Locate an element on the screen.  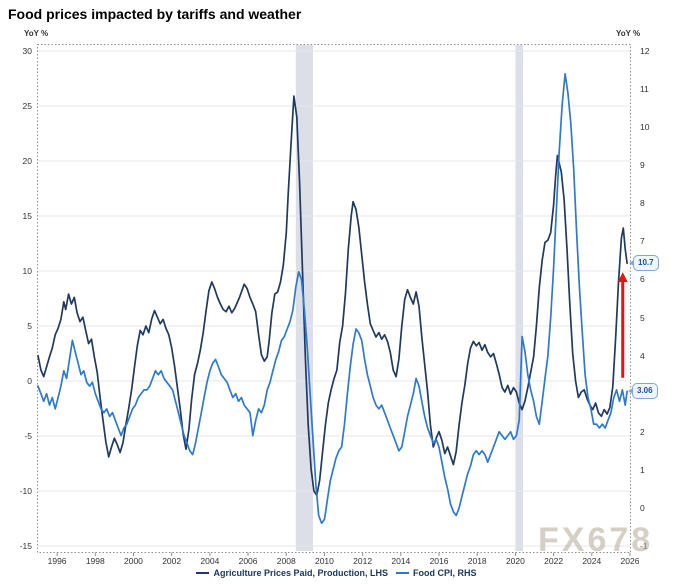
callout-agri-value: 10.7 is located at coordinates (646, 263).